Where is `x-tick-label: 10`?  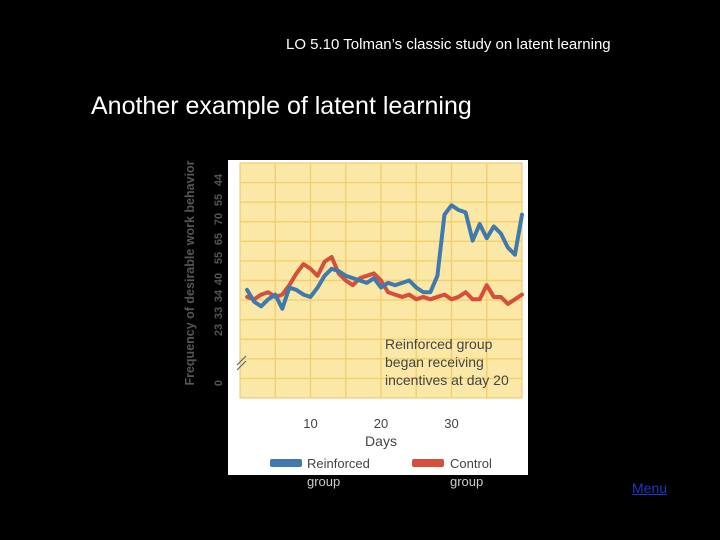
x-tick-label: 10 is located at coordinates (310, 423).